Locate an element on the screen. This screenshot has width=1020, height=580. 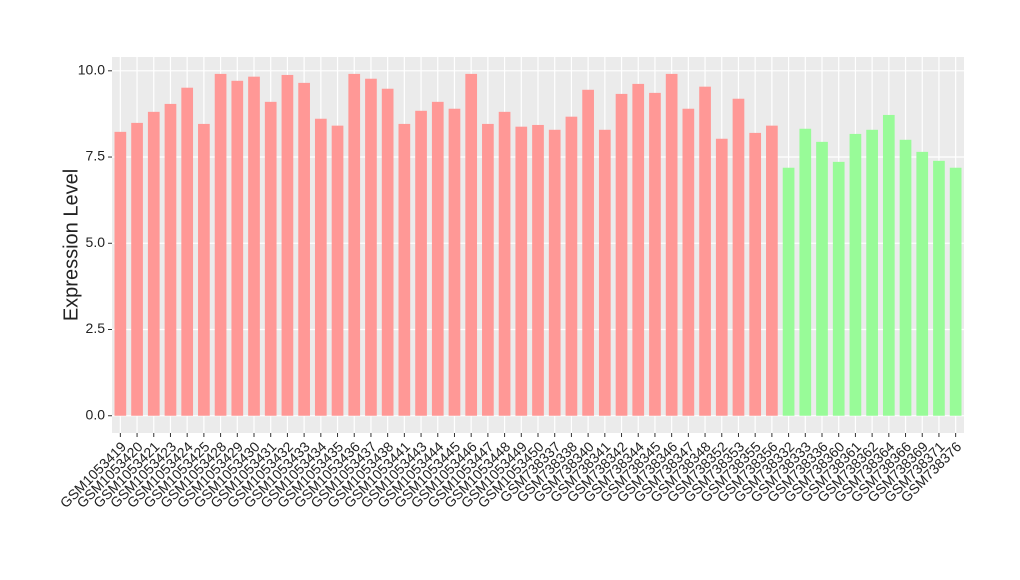
y-tick-label: 2.5 is located at coordinates (96, 328).